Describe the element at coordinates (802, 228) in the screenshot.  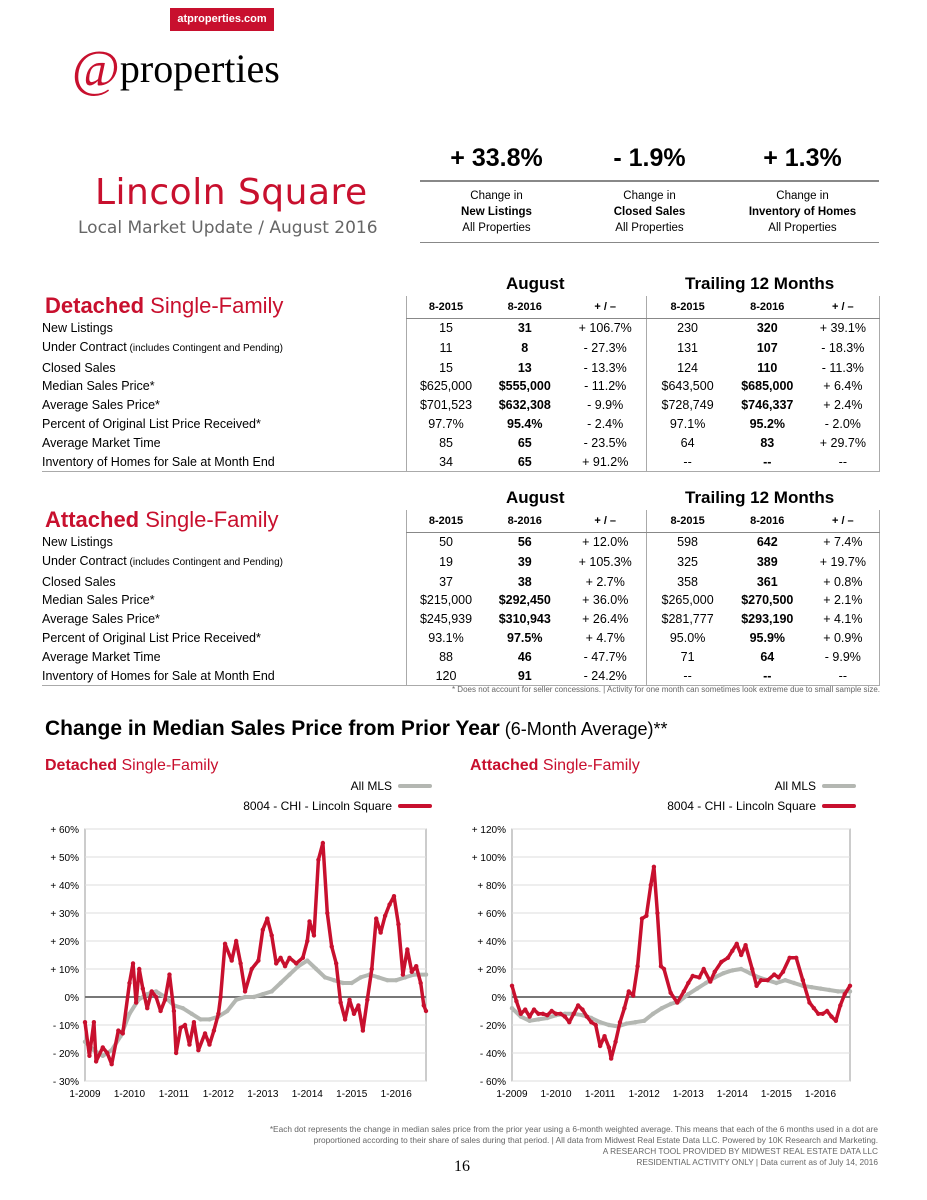
I see `kpi-scope: All Properties` at that location.